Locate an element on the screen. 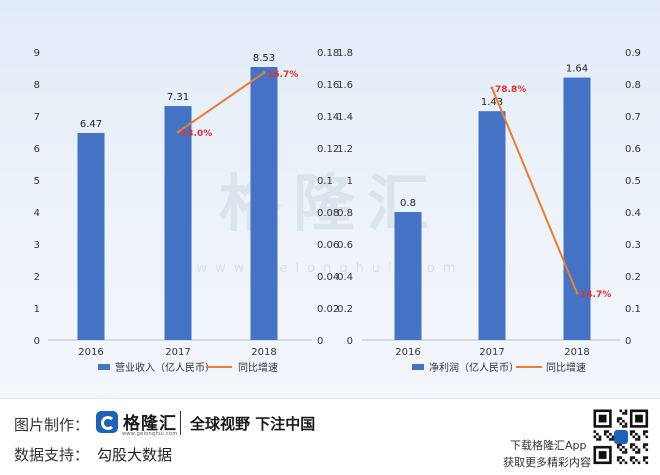 The height and width of the screenshot is (475, 660). bar-value-label: 8.53 is located at coordinates (264, 58).